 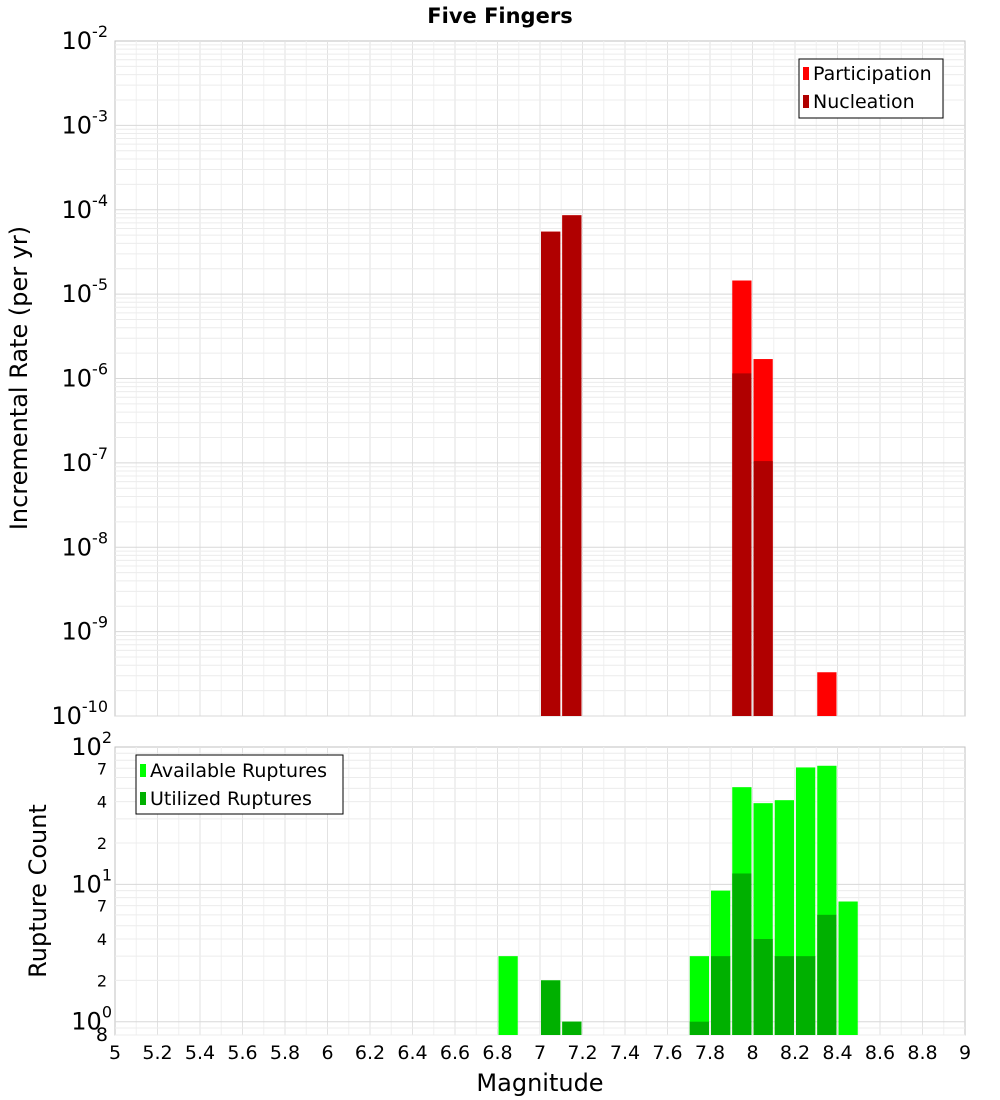 What do you see at coordinates (85, 291) in the screenshot?
I see `y-tick-label: 10⁻⁵` at bounding box center [85, 291].